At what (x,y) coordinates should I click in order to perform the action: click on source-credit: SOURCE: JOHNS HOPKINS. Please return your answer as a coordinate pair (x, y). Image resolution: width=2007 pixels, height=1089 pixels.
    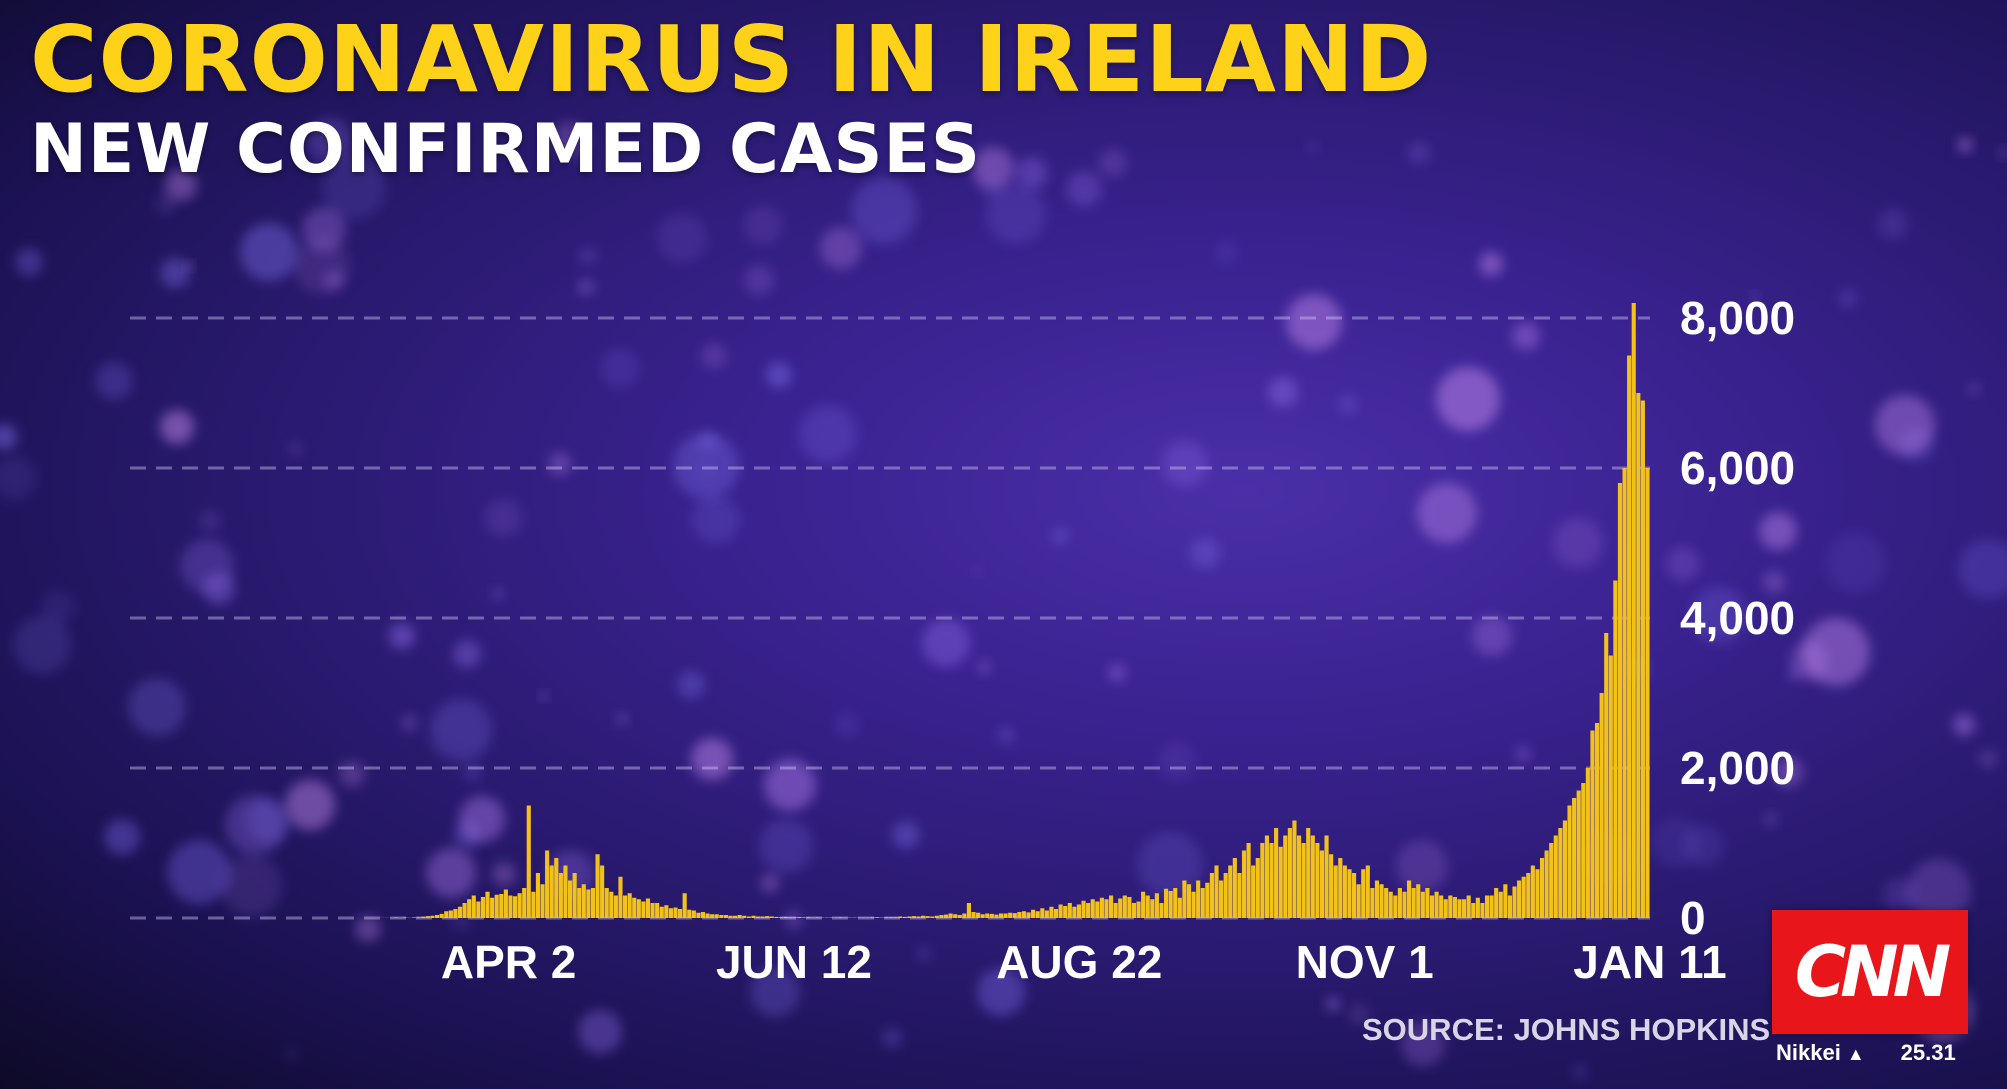
    Looking at the image, I should click on (1566, 1029).